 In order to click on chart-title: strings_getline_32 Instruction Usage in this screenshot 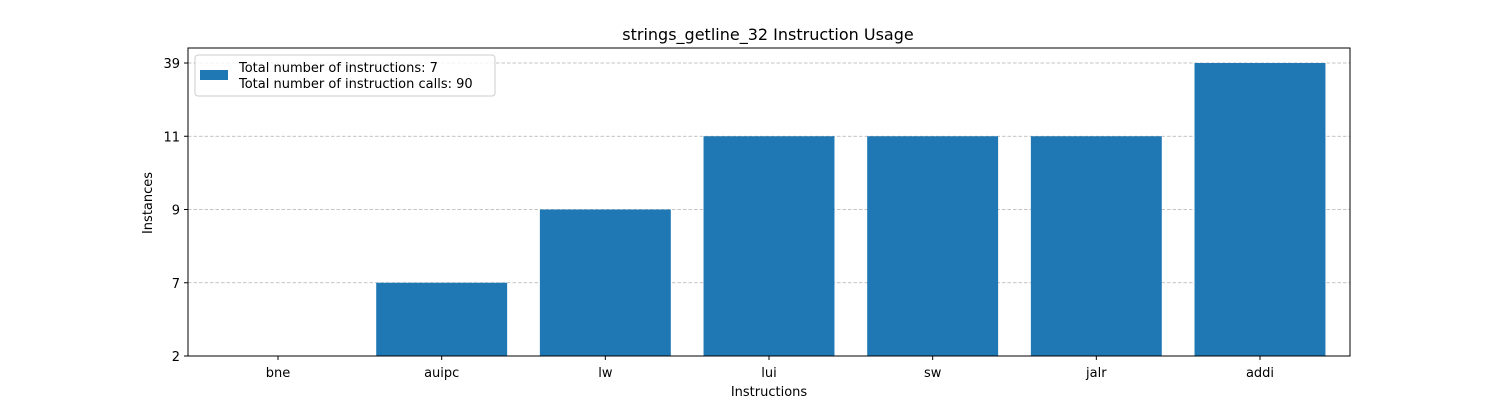, I will do `click(767, 35)`.